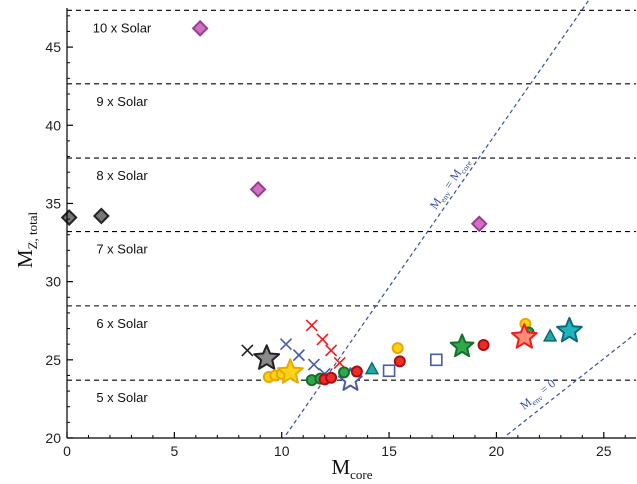  I want to click on x-marker-8-b, so click(313, 364).